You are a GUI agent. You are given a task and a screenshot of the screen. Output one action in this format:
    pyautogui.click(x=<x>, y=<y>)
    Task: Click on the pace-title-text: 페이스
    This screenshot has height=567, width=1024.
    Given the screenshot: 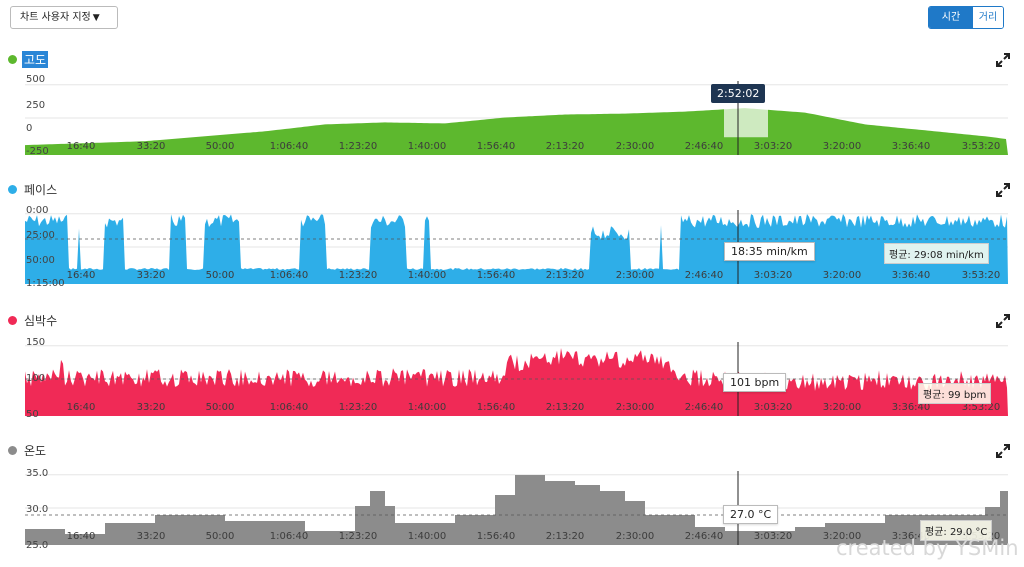 What is the action you would take?
    pyautogui.click(x=41, y=189)
    